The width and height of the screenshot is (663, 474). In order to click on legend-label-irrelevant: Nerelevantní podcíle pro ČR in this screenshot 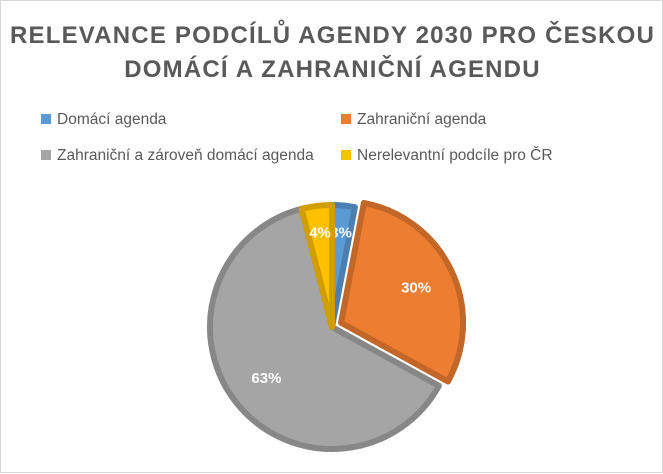, I will do `click(455, 155)`.